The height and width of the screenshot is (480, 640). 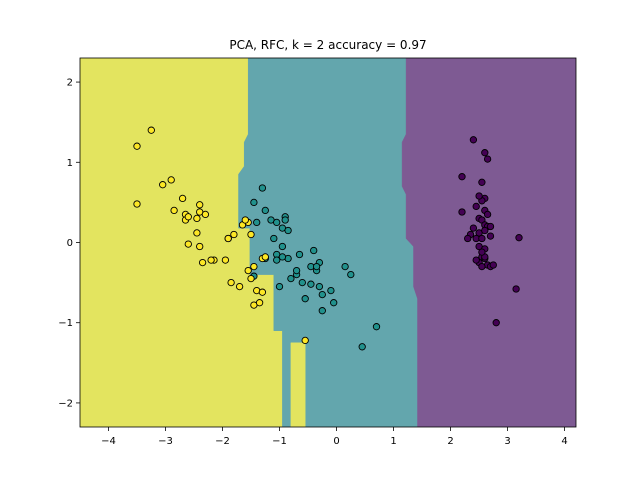 I want to click on x-tick-label: −4, so click(x=108, y=441).